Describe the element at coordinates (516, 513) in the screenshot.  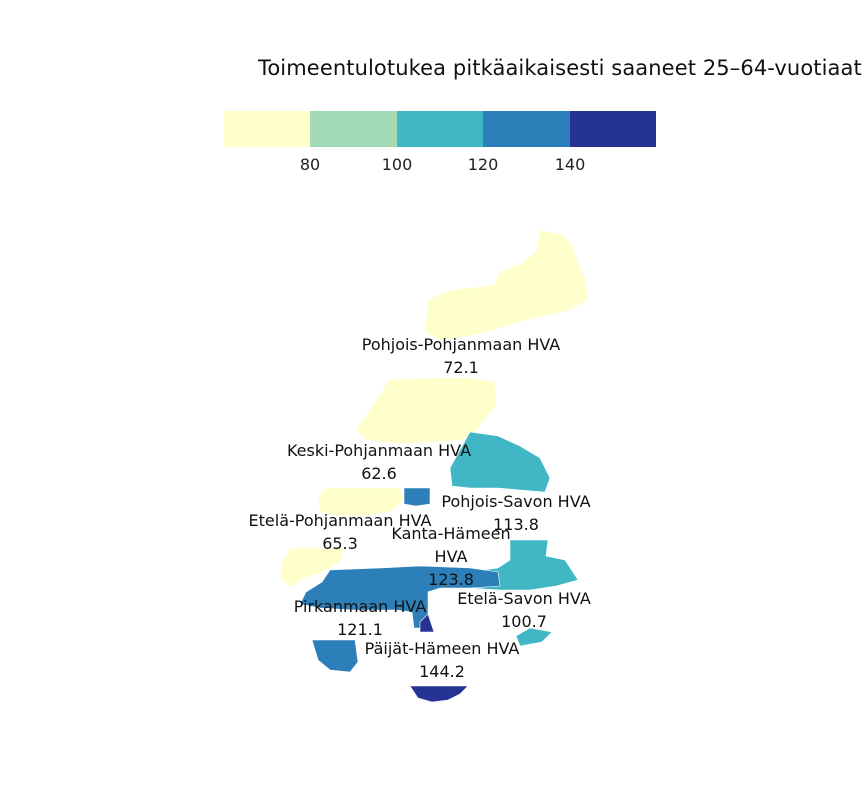
I see `region-label: Pohjois-Savon HVA 113.8` at that location.